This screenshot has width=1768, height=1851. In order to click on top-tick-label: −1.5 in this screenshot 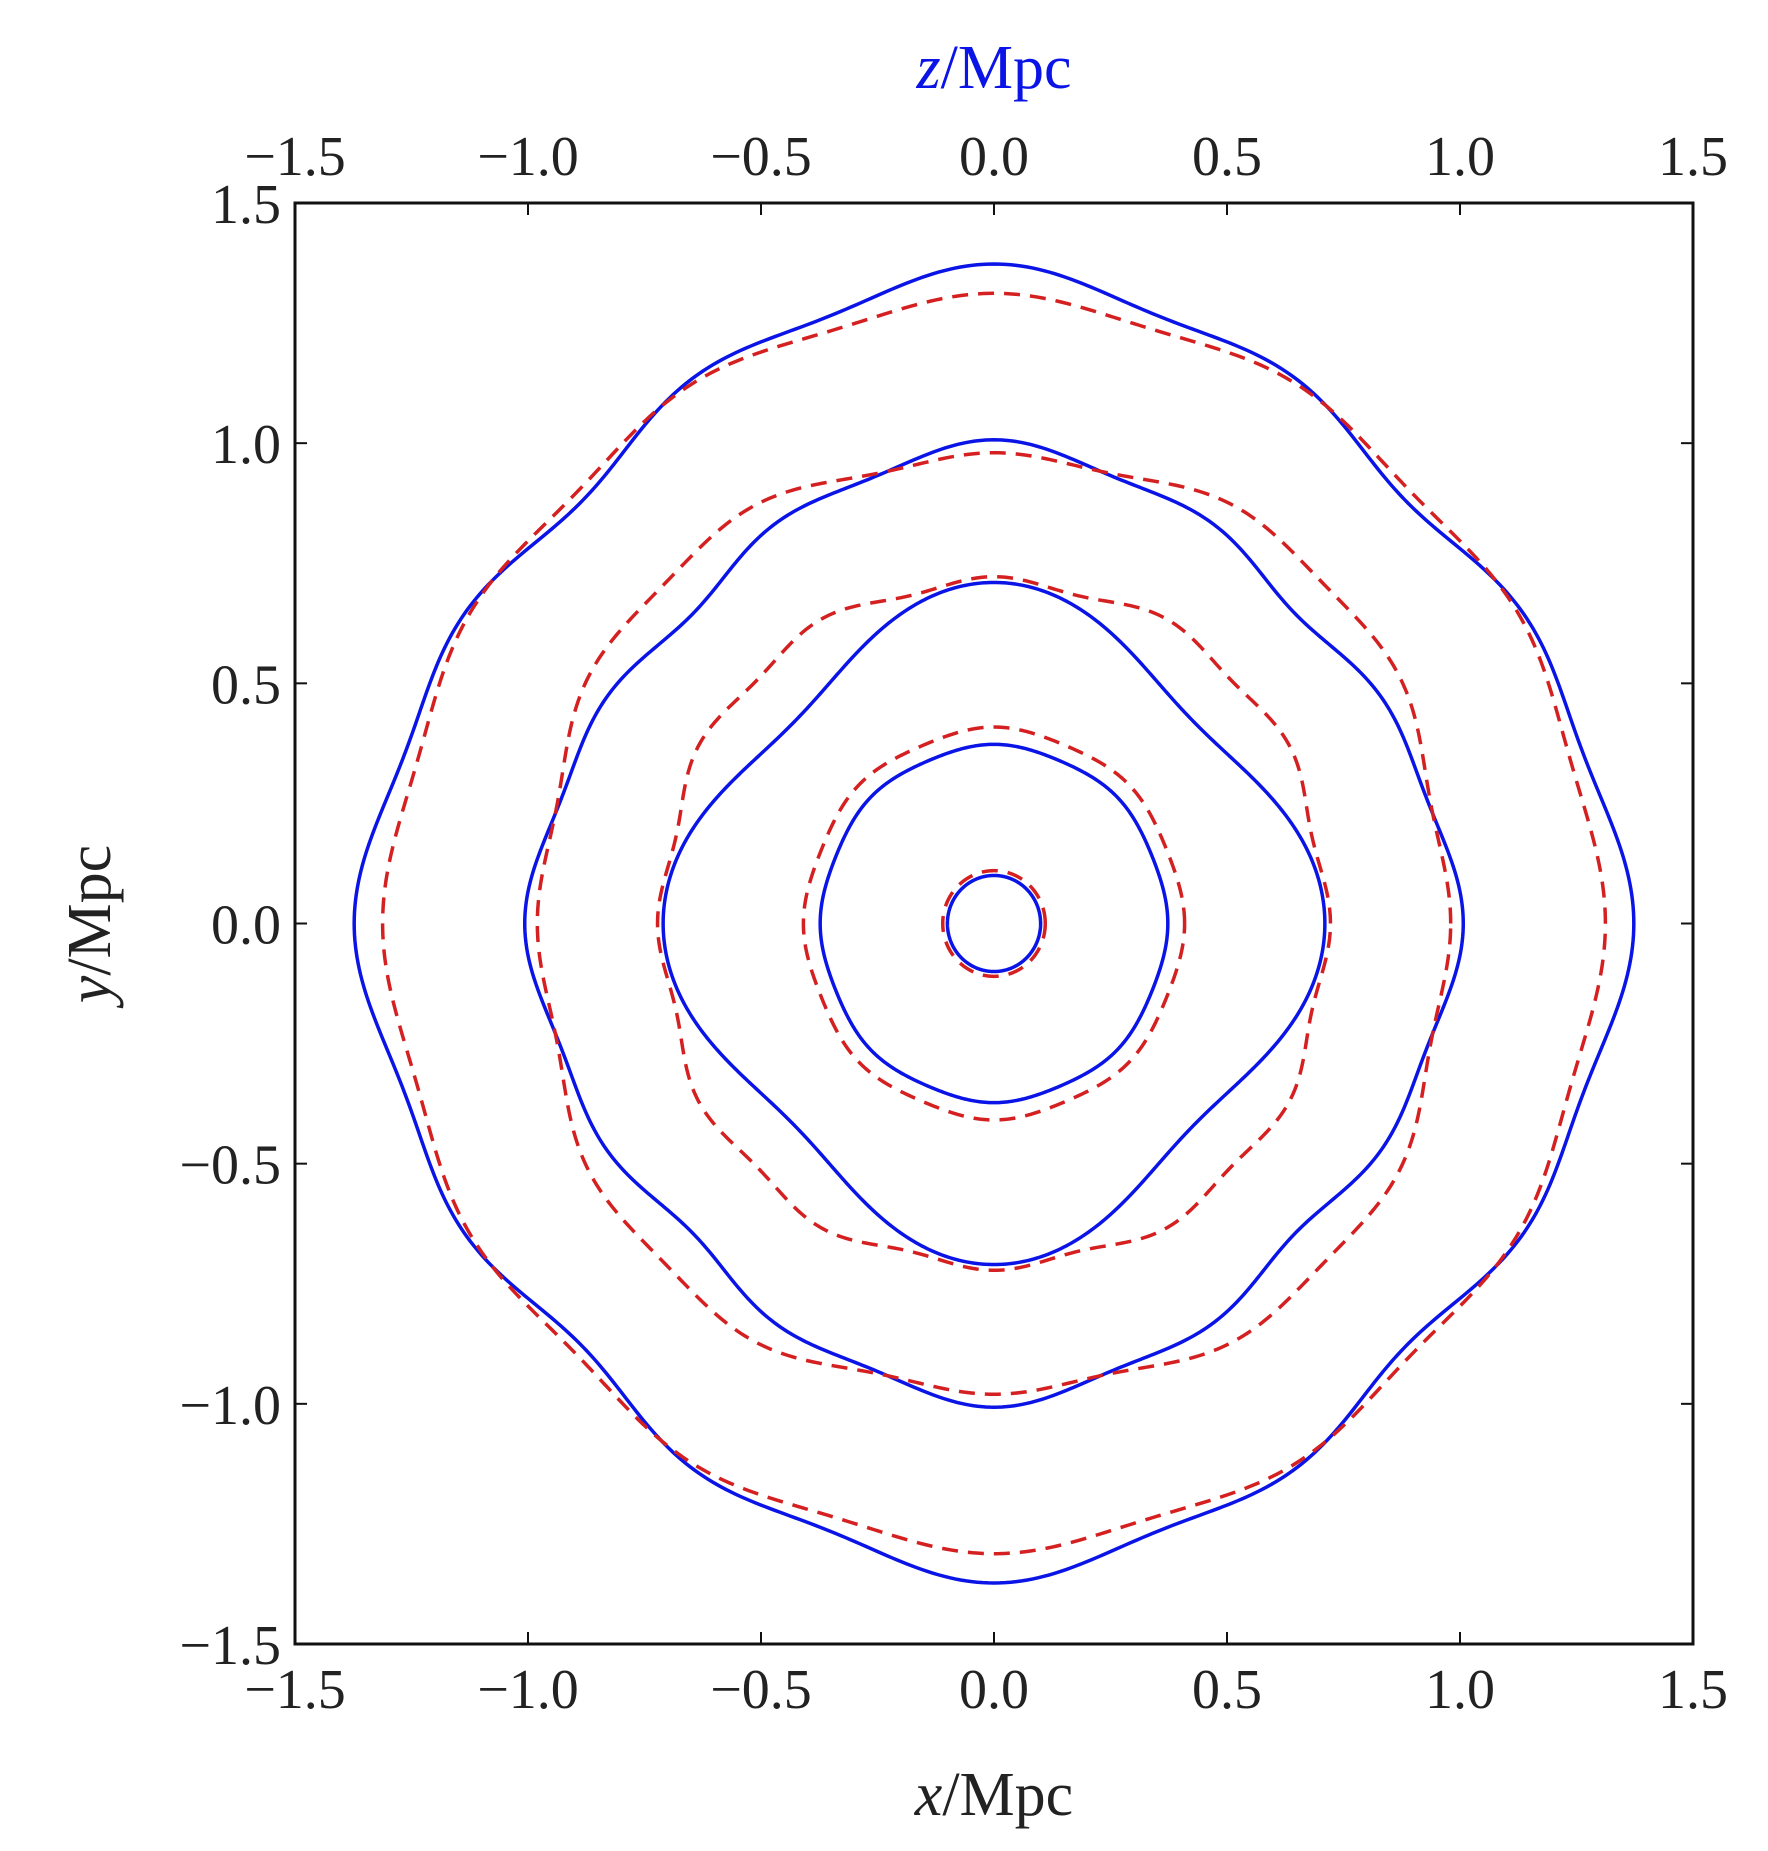, I will do `click(295, 157)`.